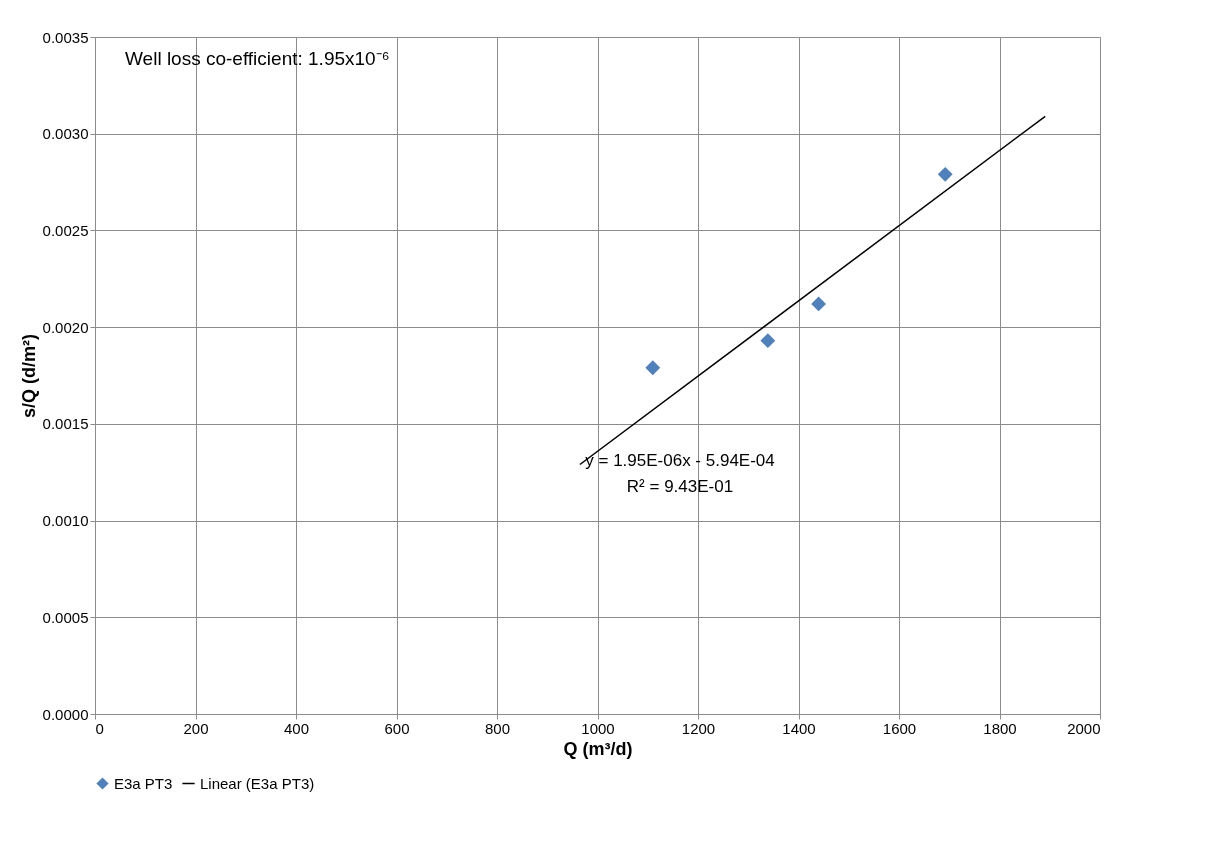  Describe the element at coordinates (680, 486) in the screenshot. I see `annotation: R² = 9.43E-01` at that location.